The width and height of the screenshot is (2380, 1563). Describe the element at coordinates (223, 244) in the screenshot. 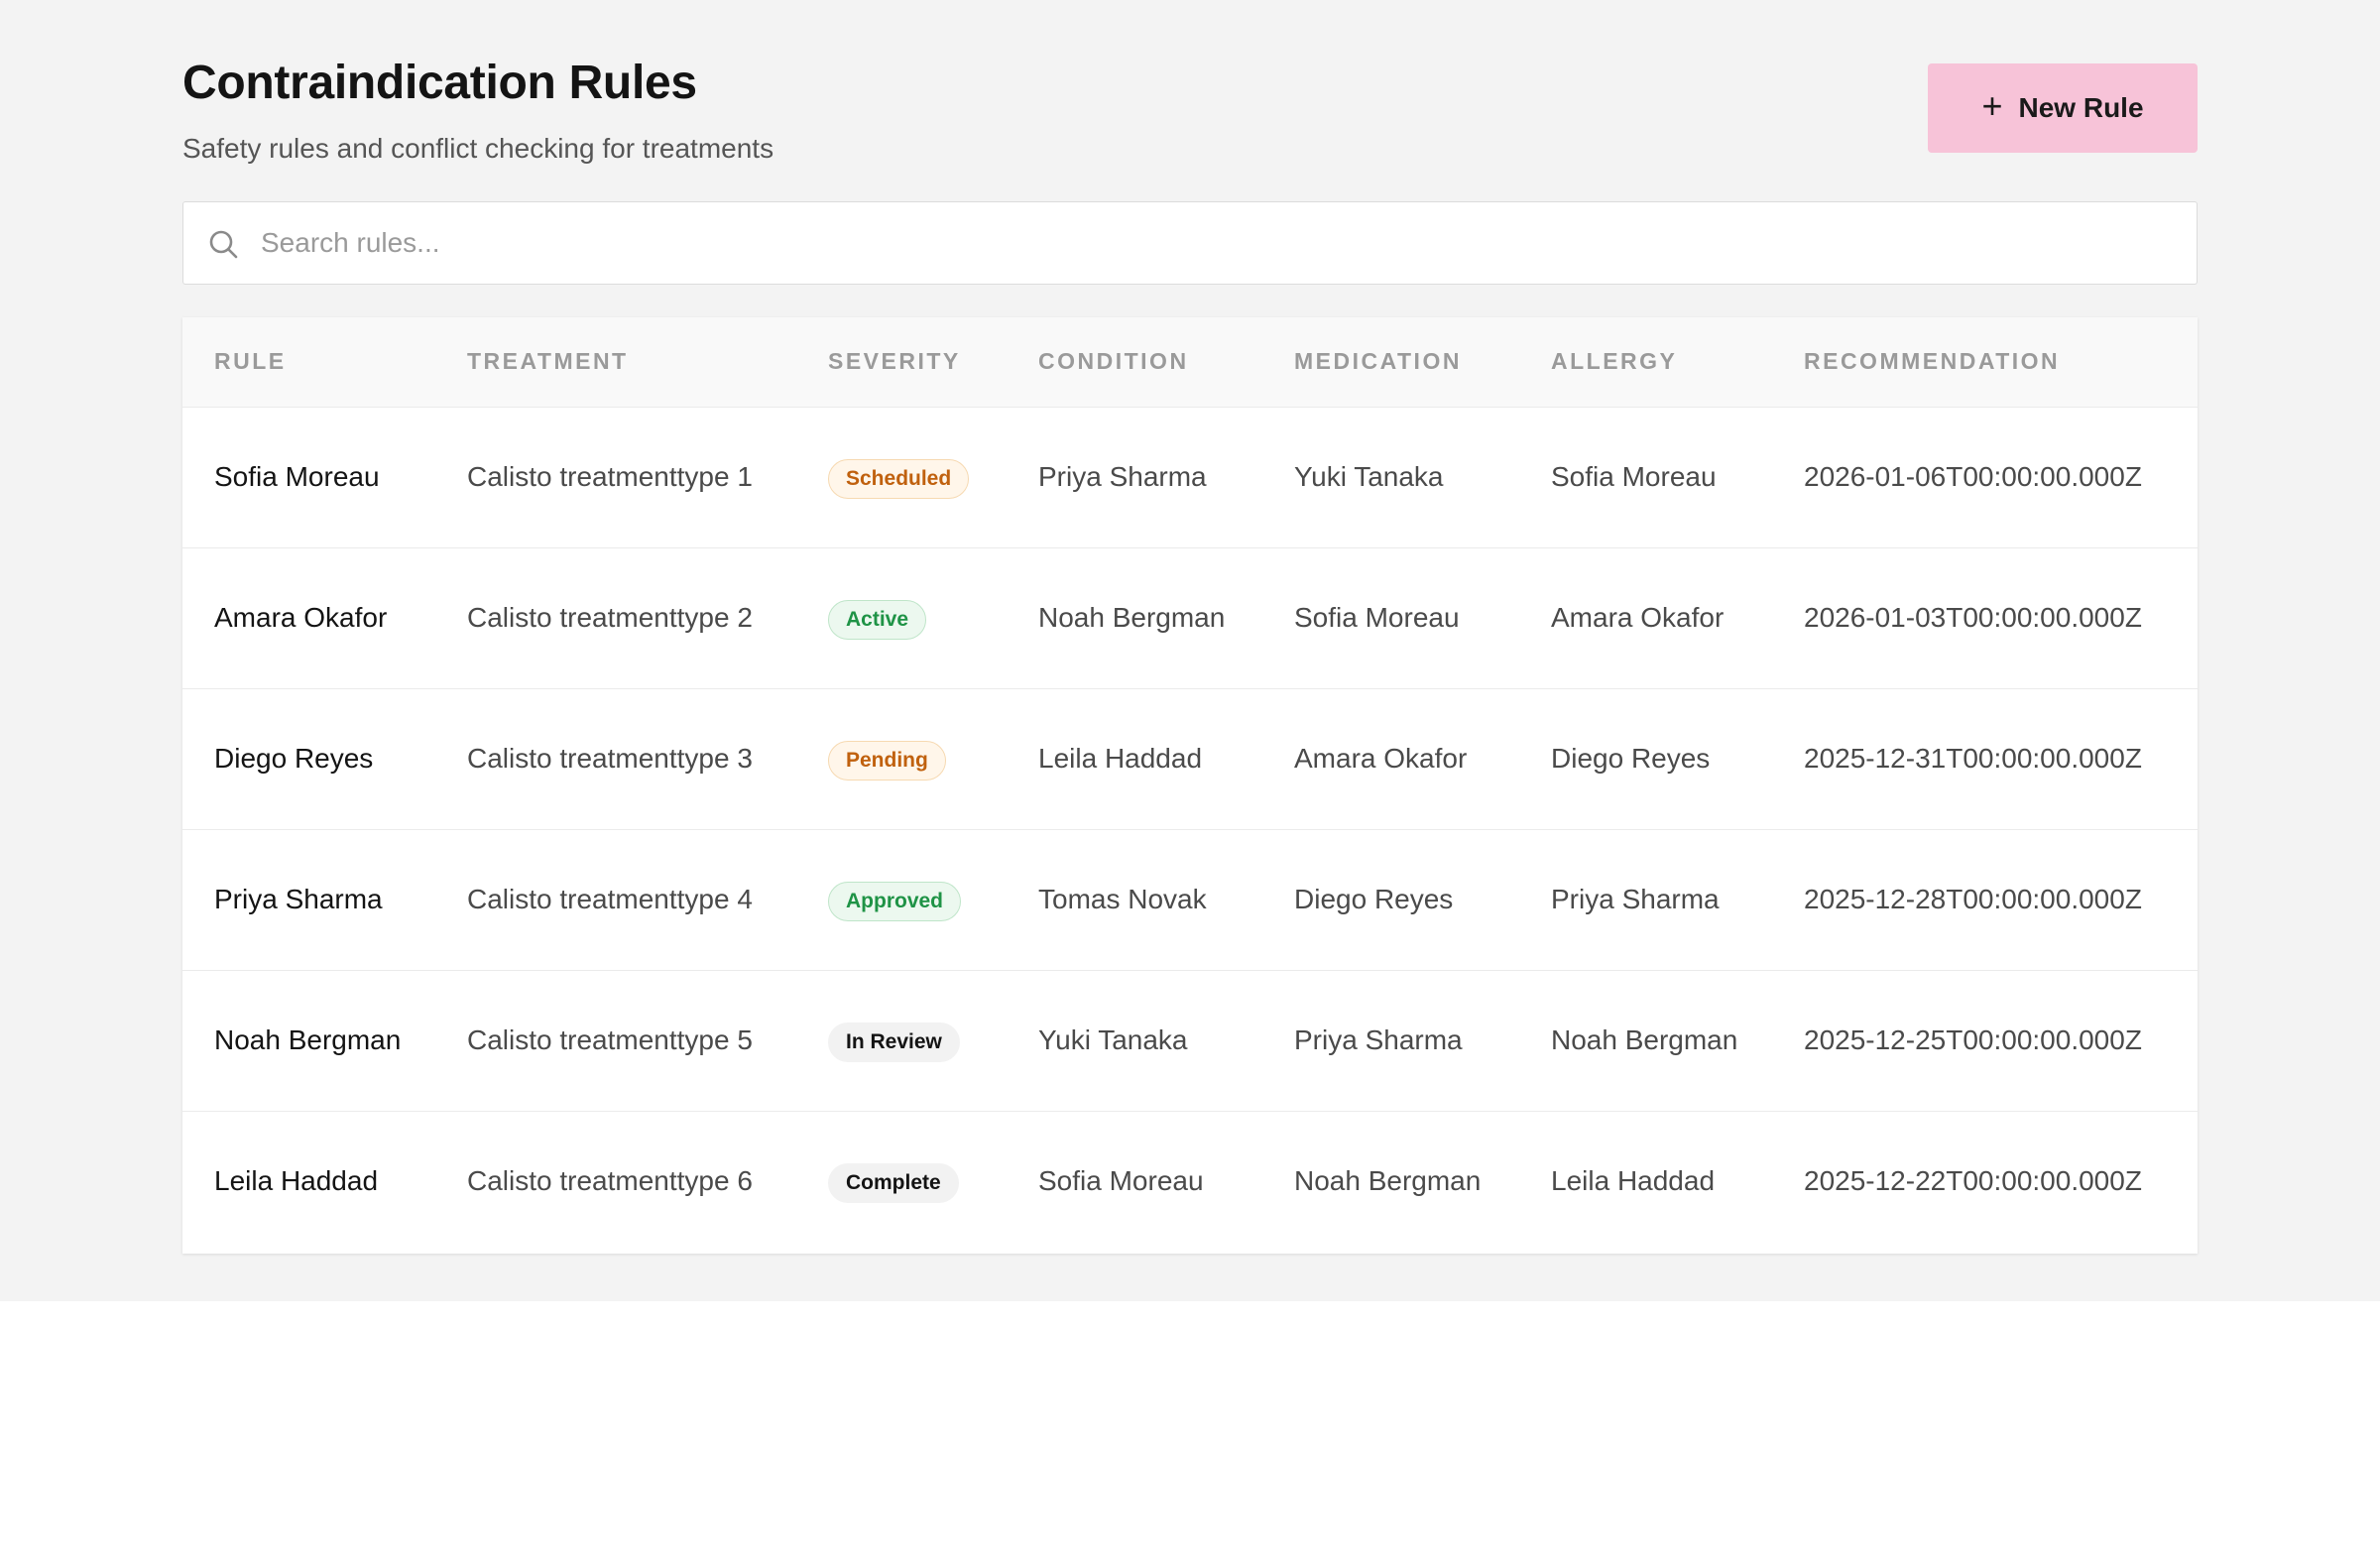

I see `search-icon` at that location.